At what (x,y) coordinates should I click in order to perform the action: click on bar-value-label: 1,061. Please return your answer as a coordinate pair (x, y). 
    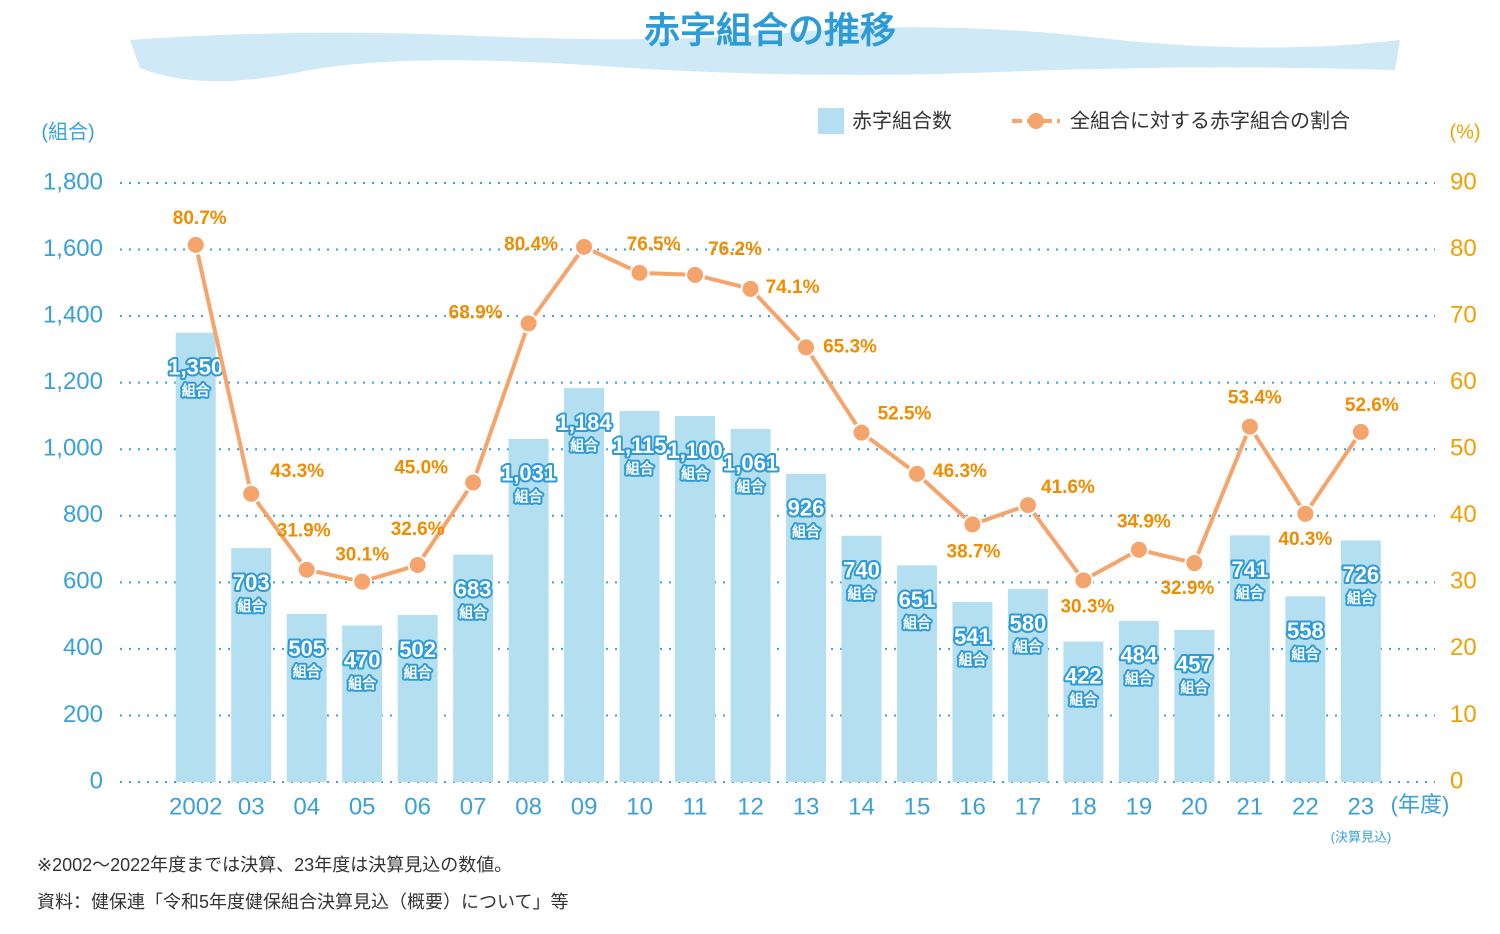
    Looking at the image, I should click on (750, 463).